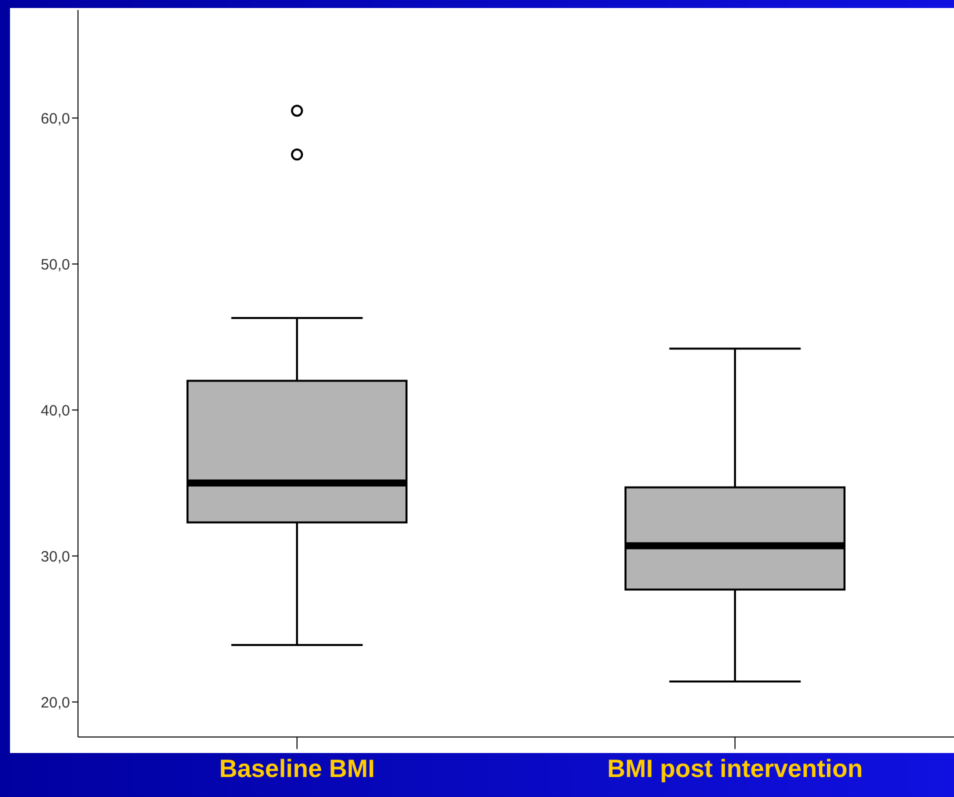 The image size is (954, 797). Describe the element at coordinates (55, 119) in the screenshot. I see `y-tick-label: 60,0` at that location.